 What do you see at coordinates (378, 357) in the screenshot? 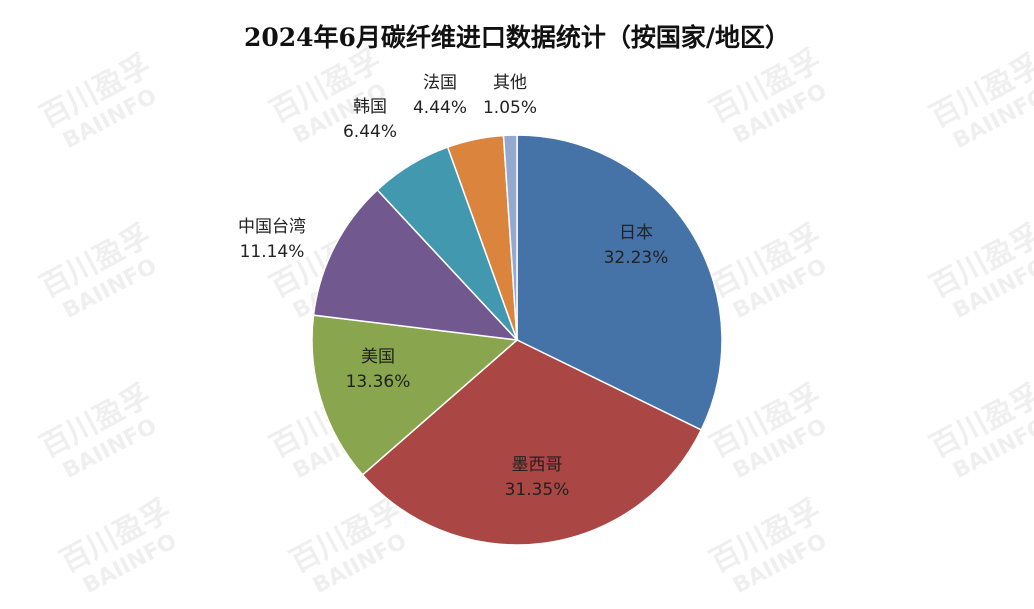
I see `slice-label: 美国` at bounding box center [378, 357].